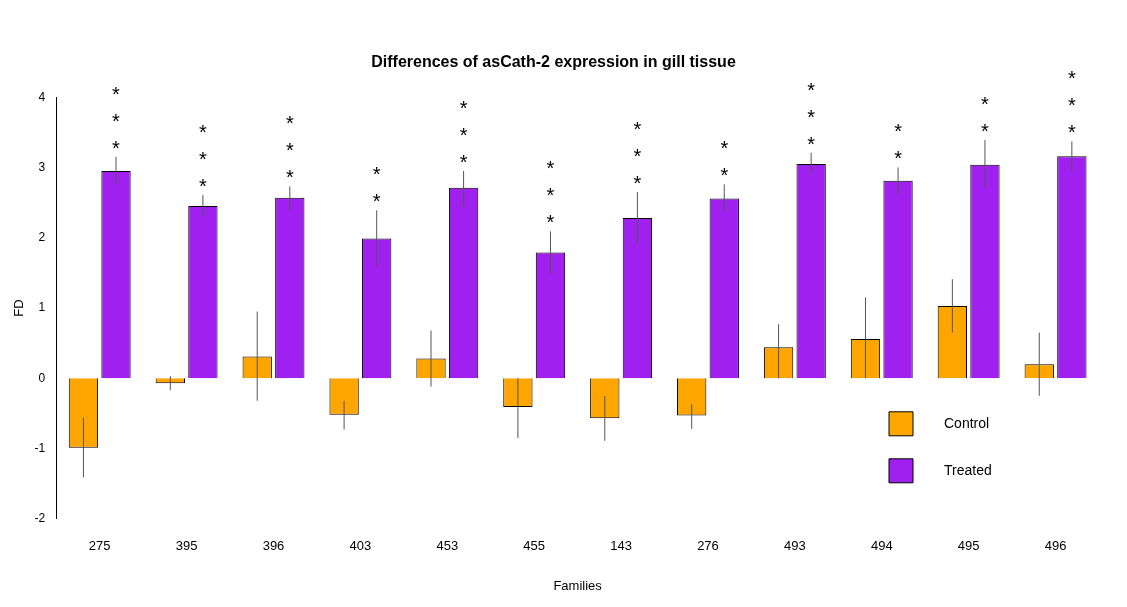 This screenshot has width=1127, height=607. I want to click on legend-label: Treated, so click(968, 469).